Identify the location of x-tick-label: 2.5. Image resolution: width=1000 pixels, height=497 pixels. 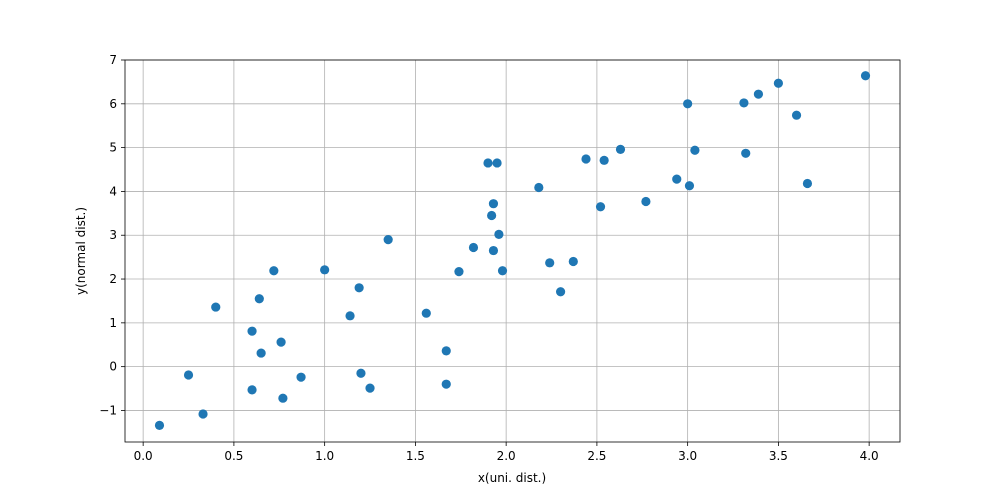
(596, 456).